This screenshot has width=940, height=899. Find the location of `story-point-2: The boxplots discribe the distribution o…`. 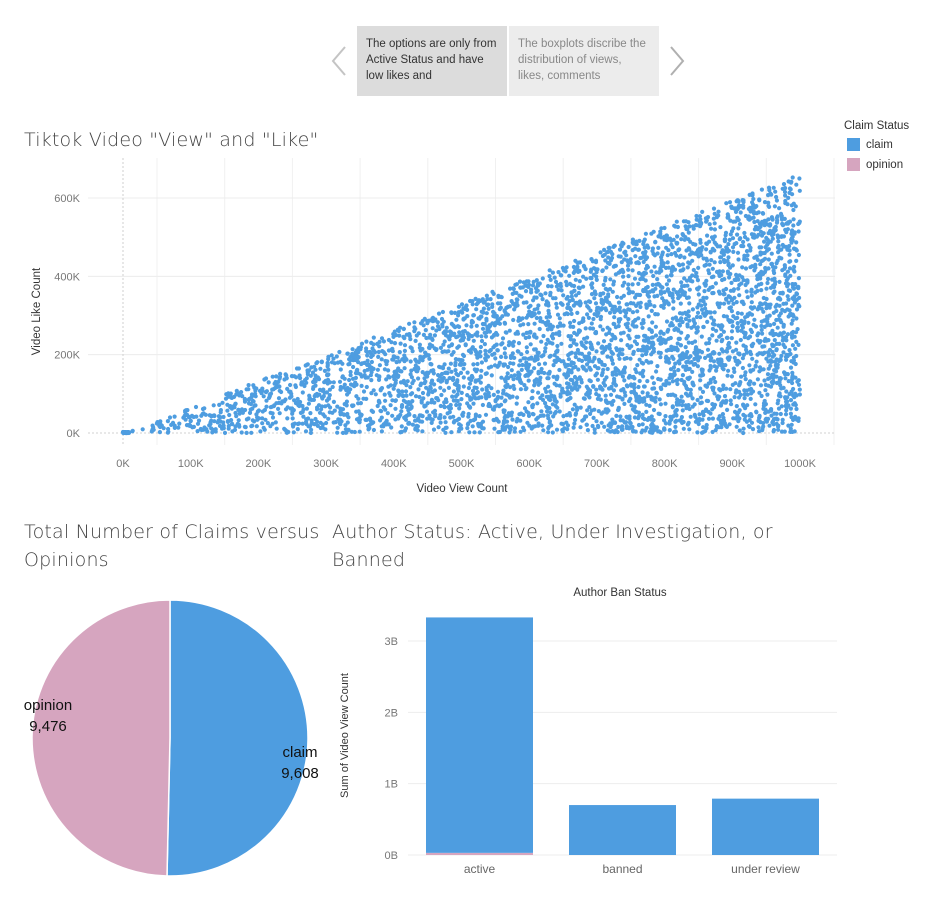

story-point-2: The boxplots discribe the distribution o… is located at coordinates (584, 61).